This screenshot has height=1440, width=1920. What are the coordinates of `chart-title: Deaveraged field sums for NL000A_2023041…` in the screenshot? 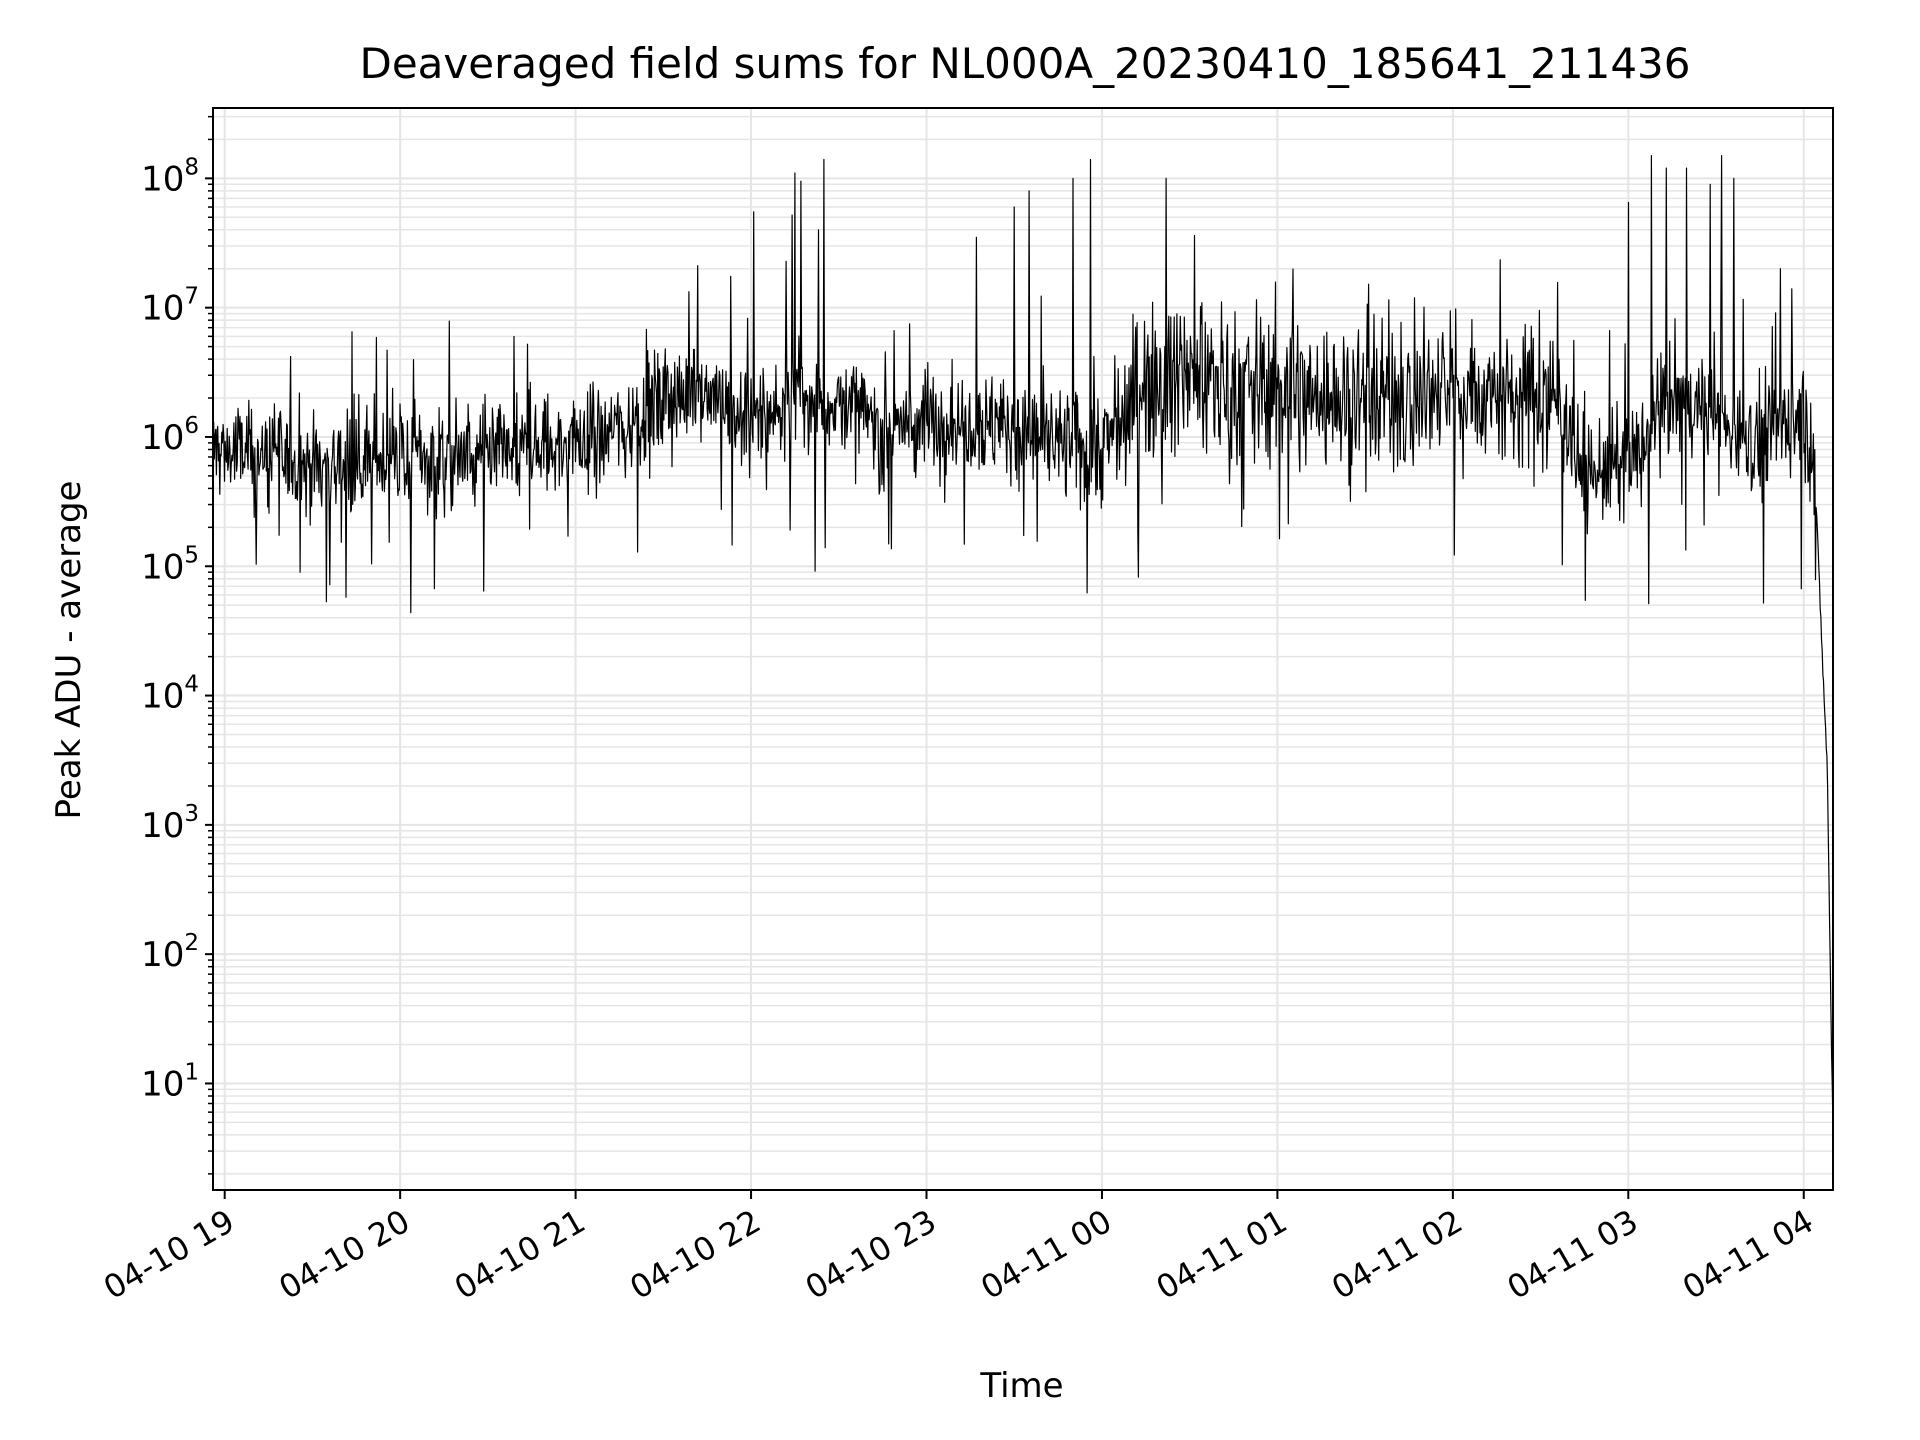 It's located at (1025, 63).